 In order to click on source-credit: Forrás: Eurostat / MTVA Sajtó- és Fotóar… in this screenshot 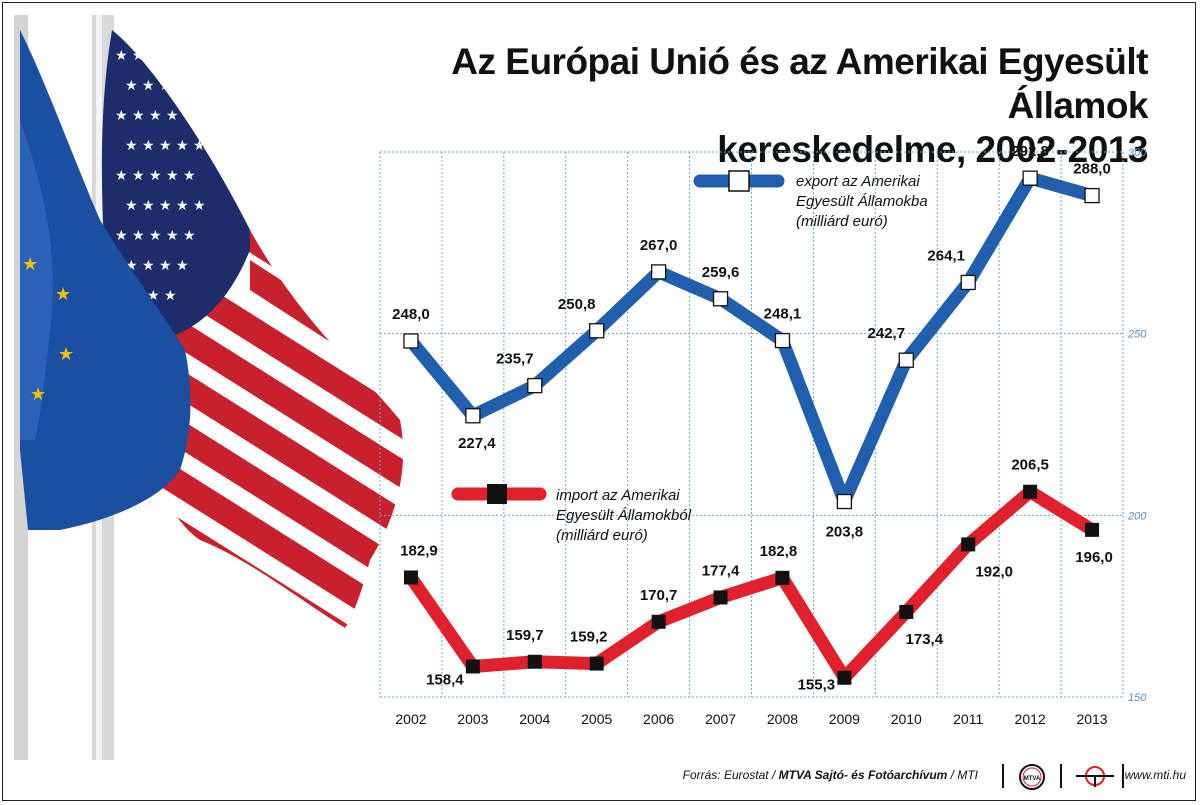, I will do `click(830, 775)`.